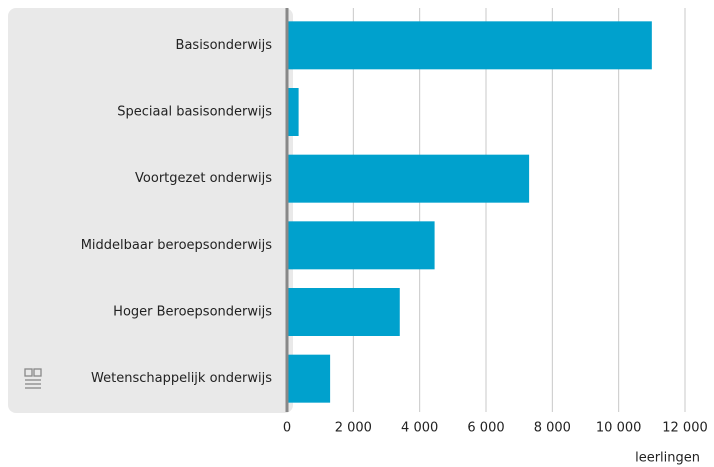 The height and width of the screenshot is (467, 714). I want to click on y-tick-label: Basisonderwijs, so click(224, 45).